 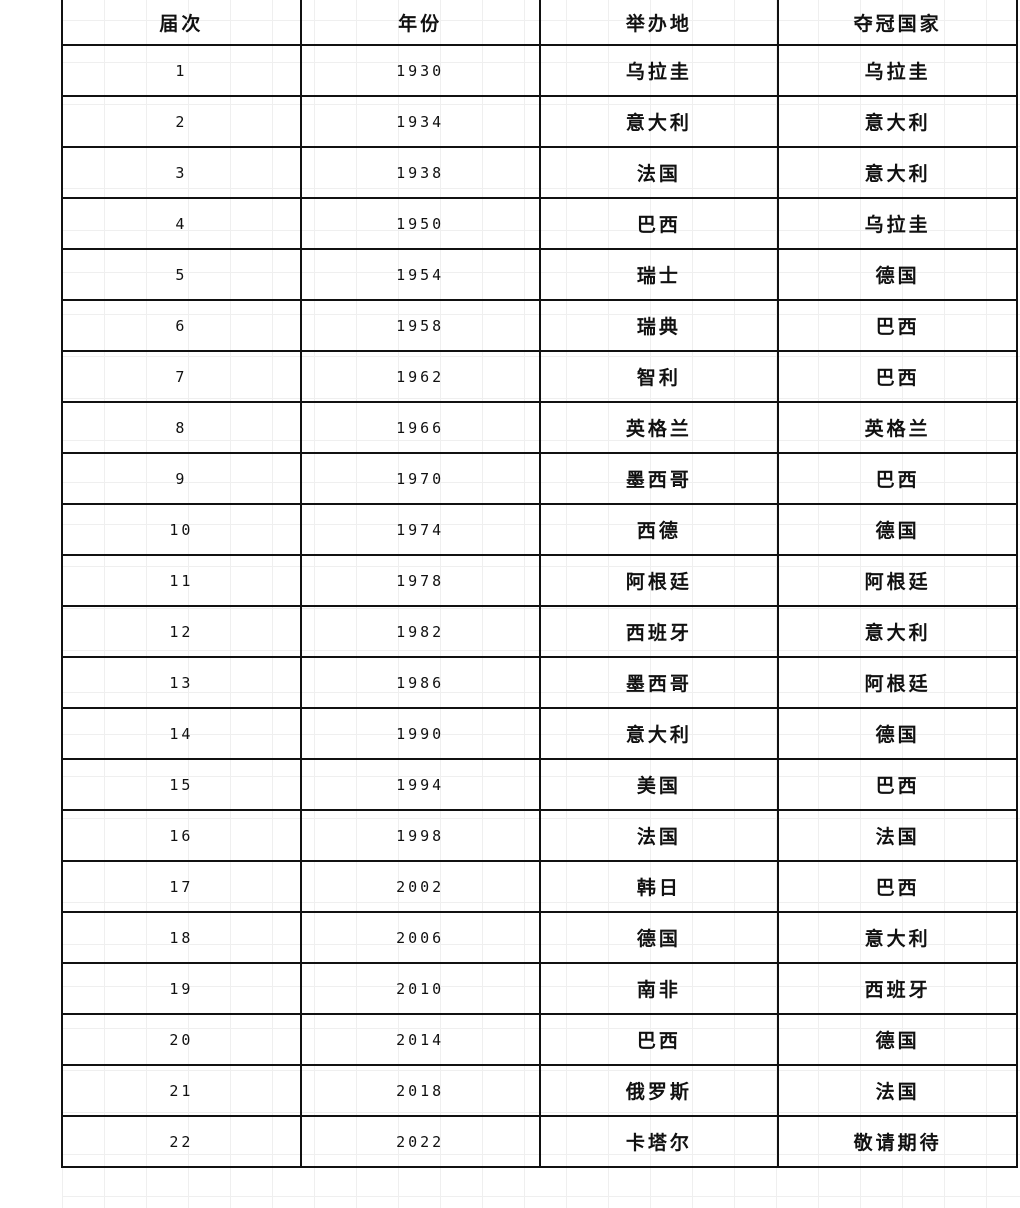 I want to click on year-cell: 1950, so click(x=420, y=223).